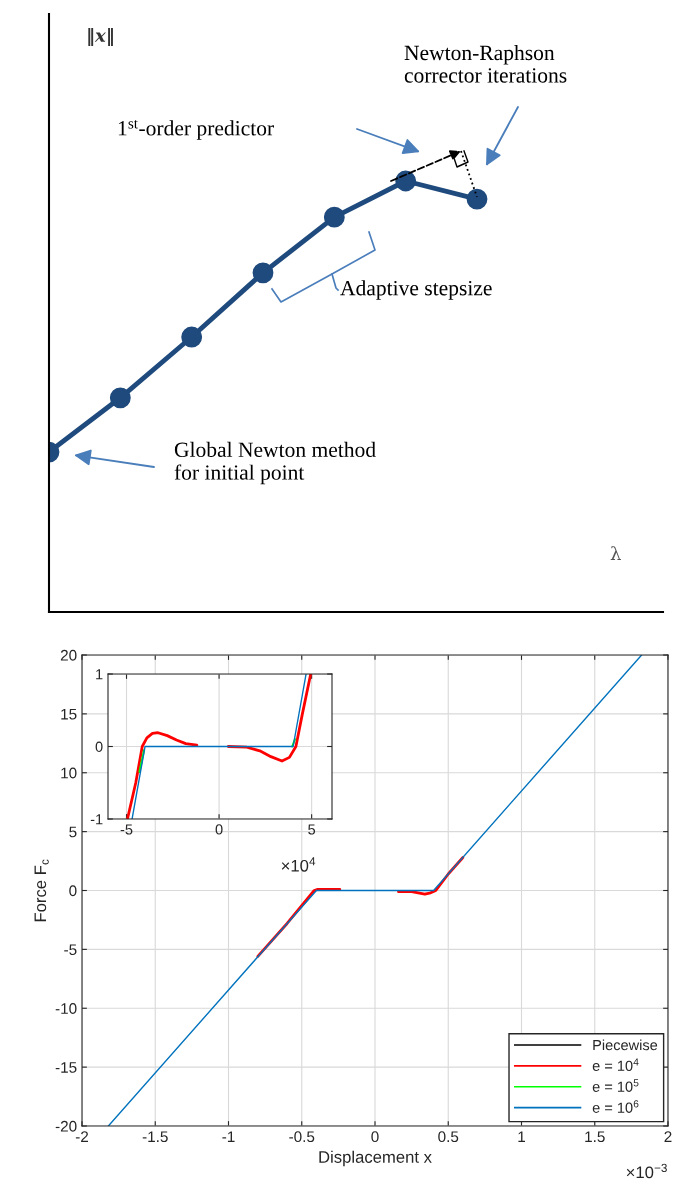  What do you see at coordinates (96, 819) in the screenshot?
I see `y-tick-label: -1` at bounding box center [96, 819].